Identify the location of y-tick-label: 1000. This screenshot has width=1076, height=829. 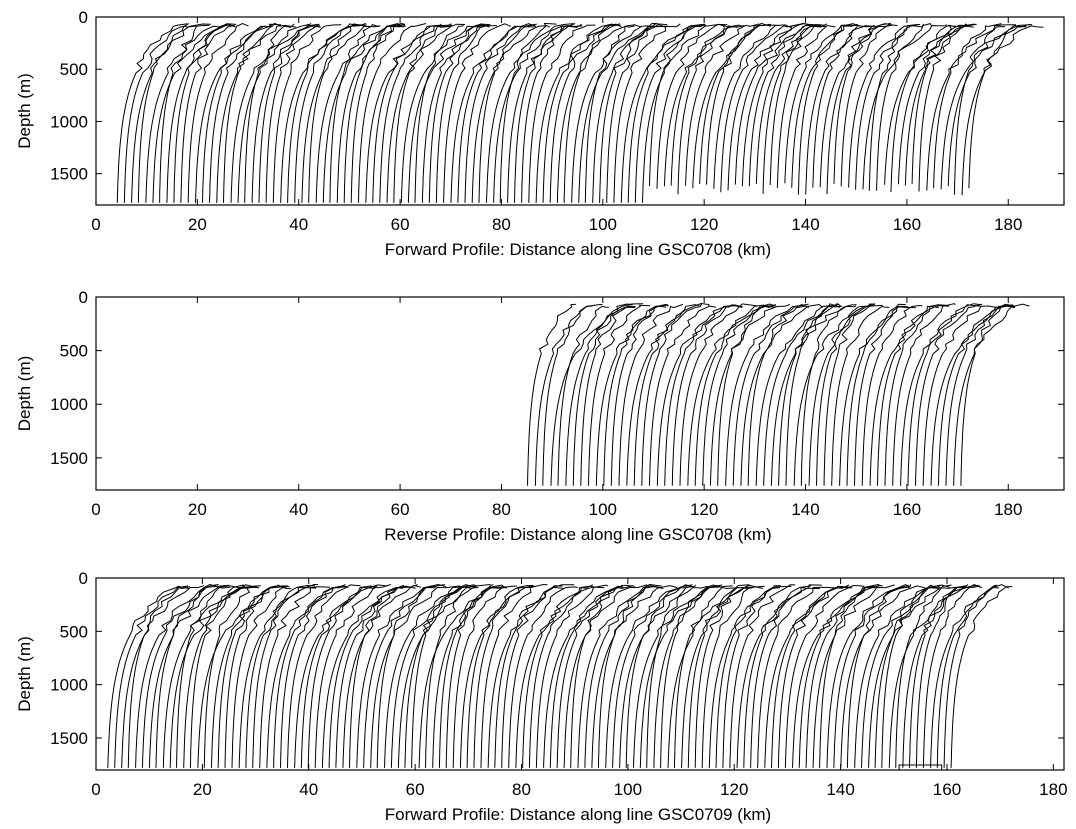
(69, 404).